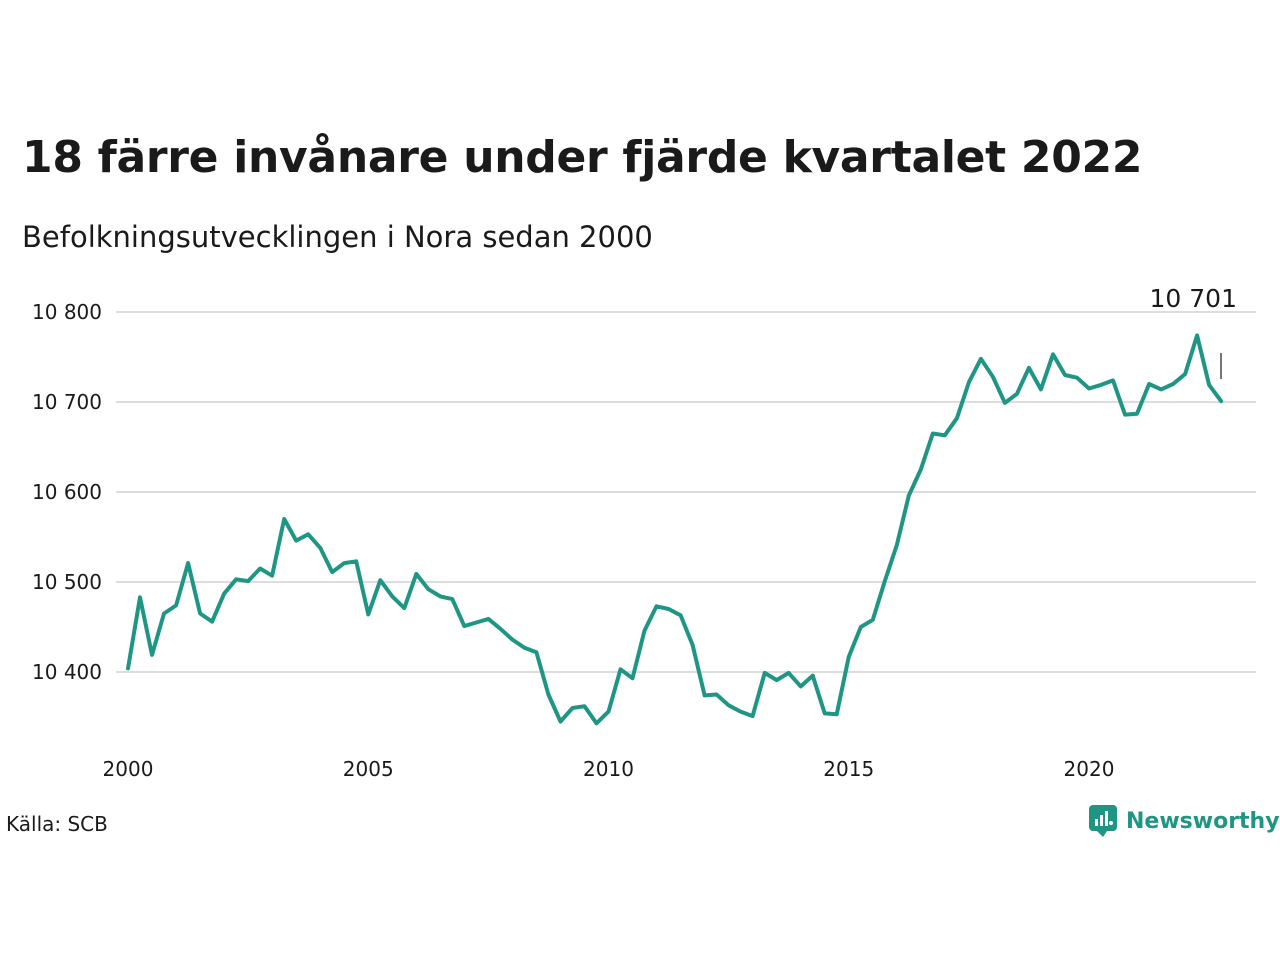 The image size is (1280, 960). I want to click on source-note: Källa: SCB, so click(57, 824).